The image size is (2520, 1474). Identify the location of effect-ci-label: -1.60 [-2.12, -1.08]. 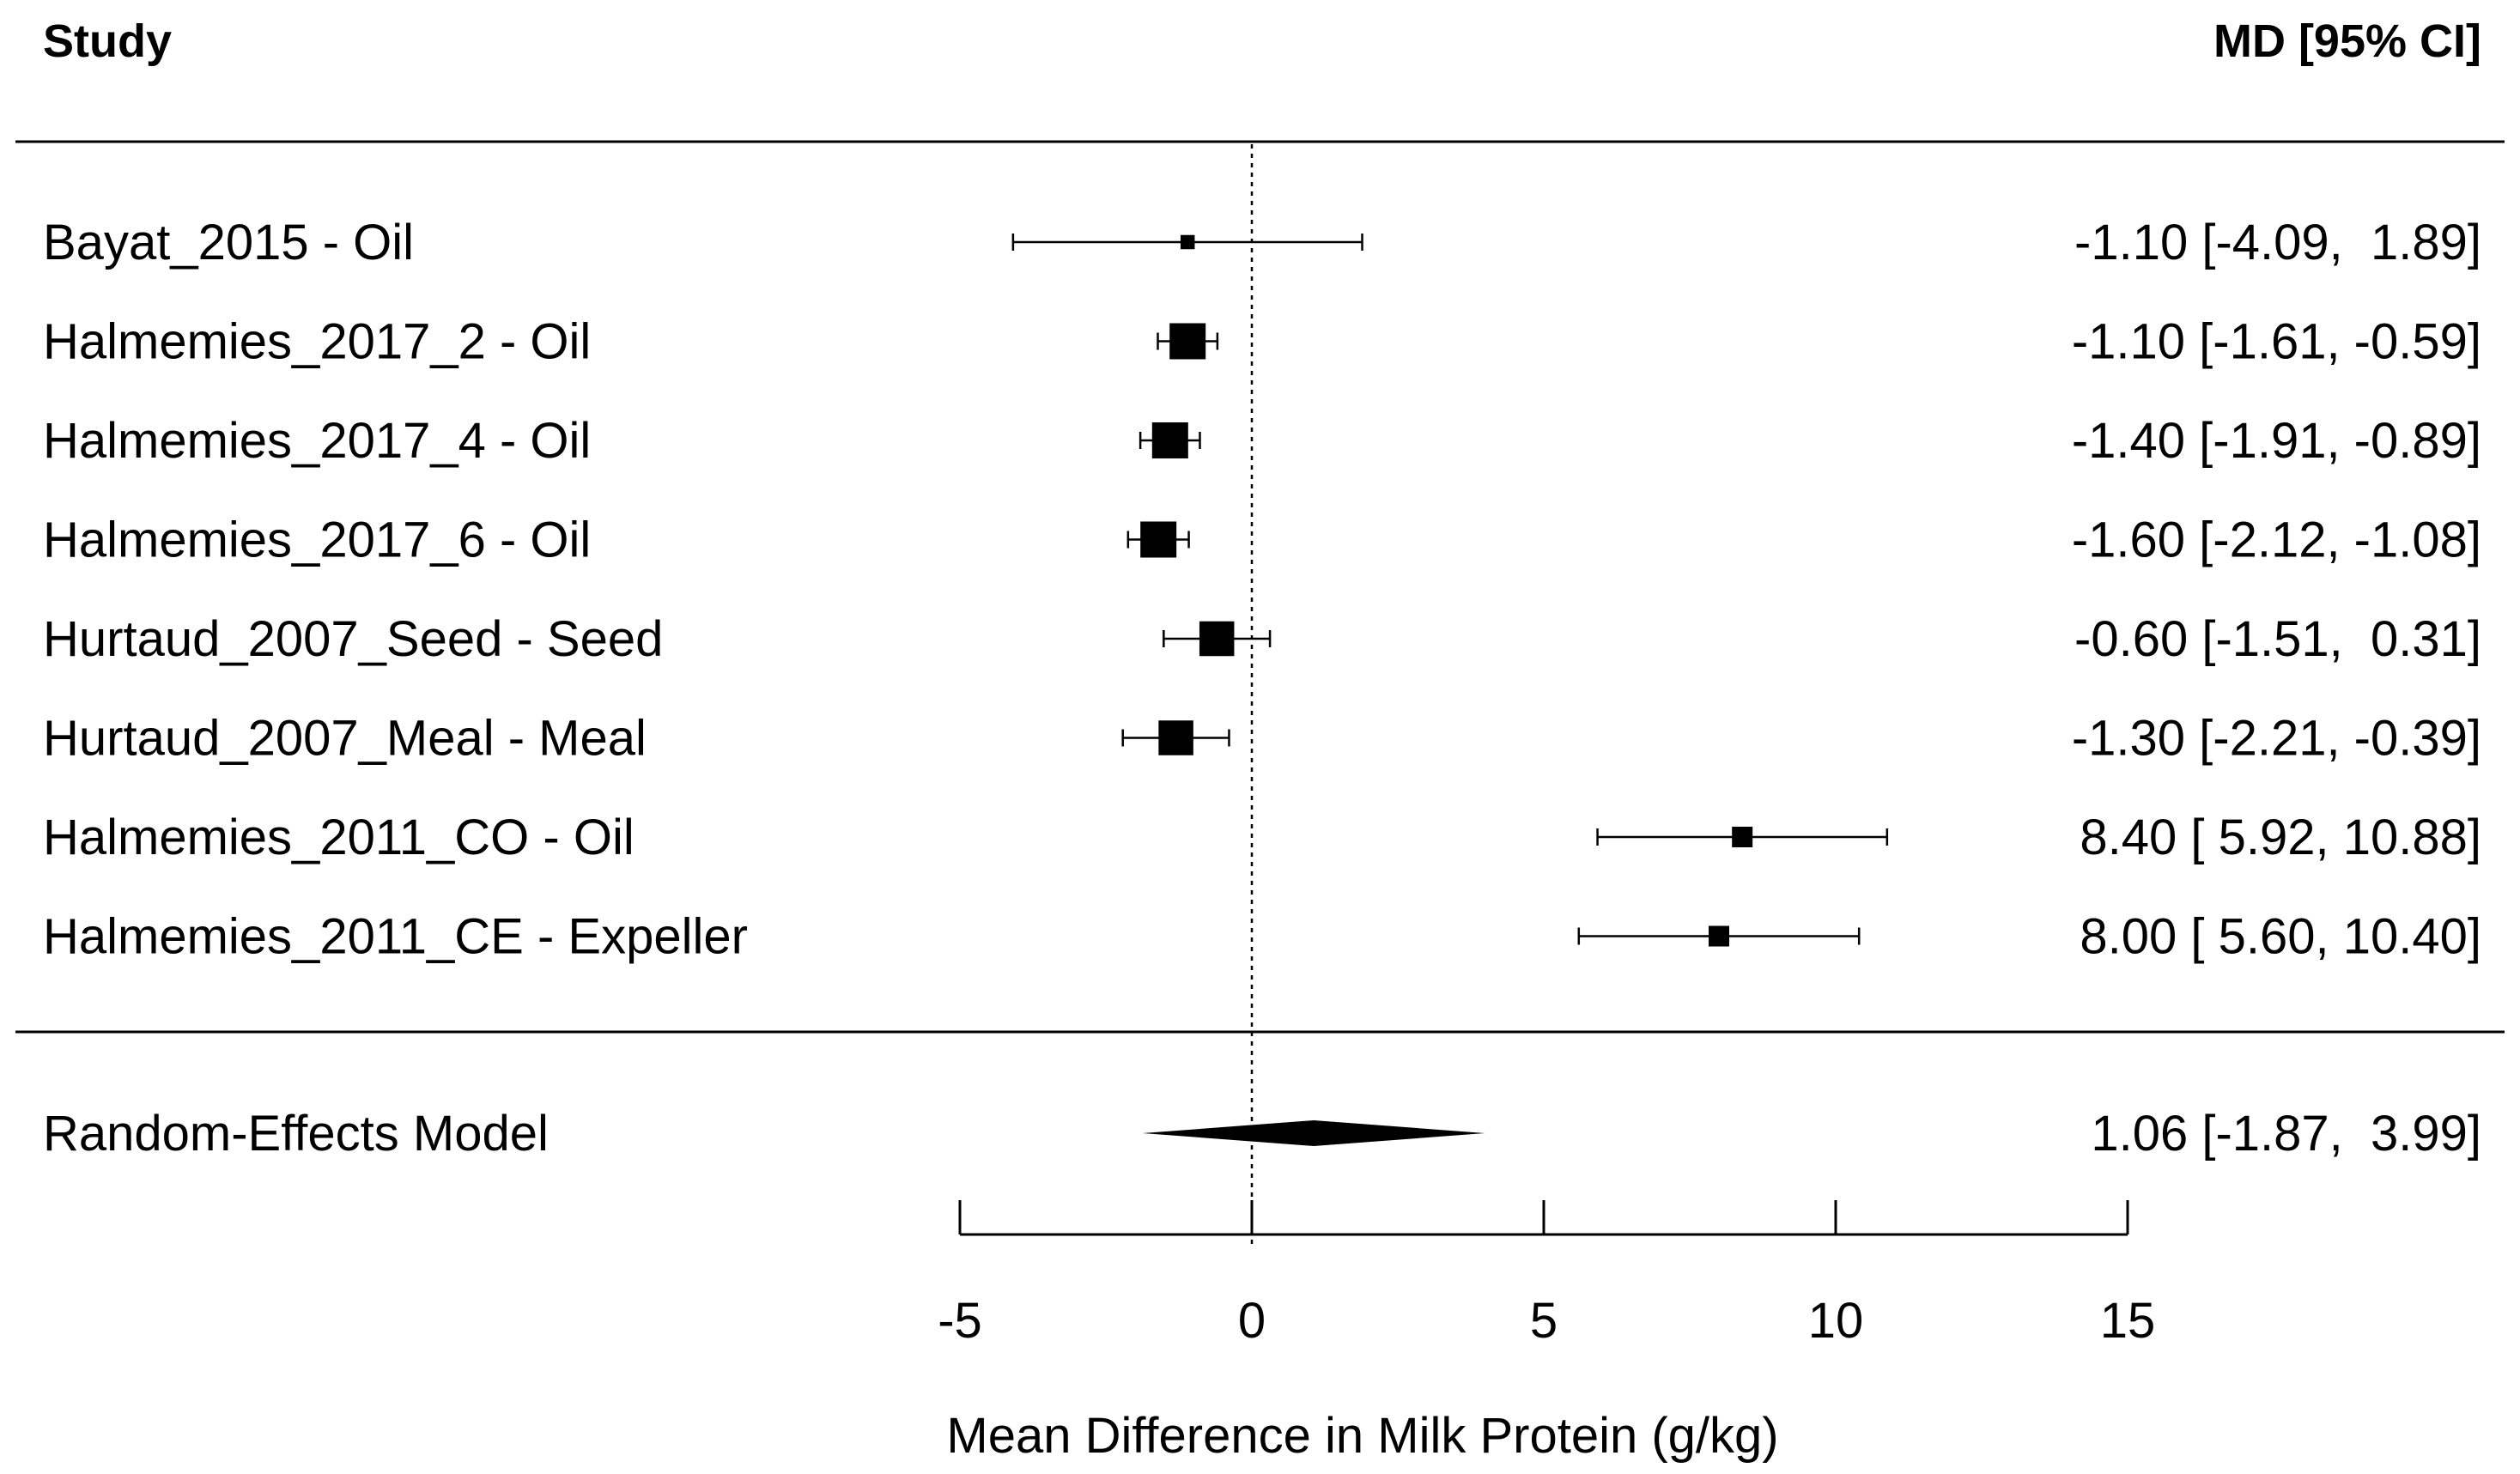
(2276, 541).